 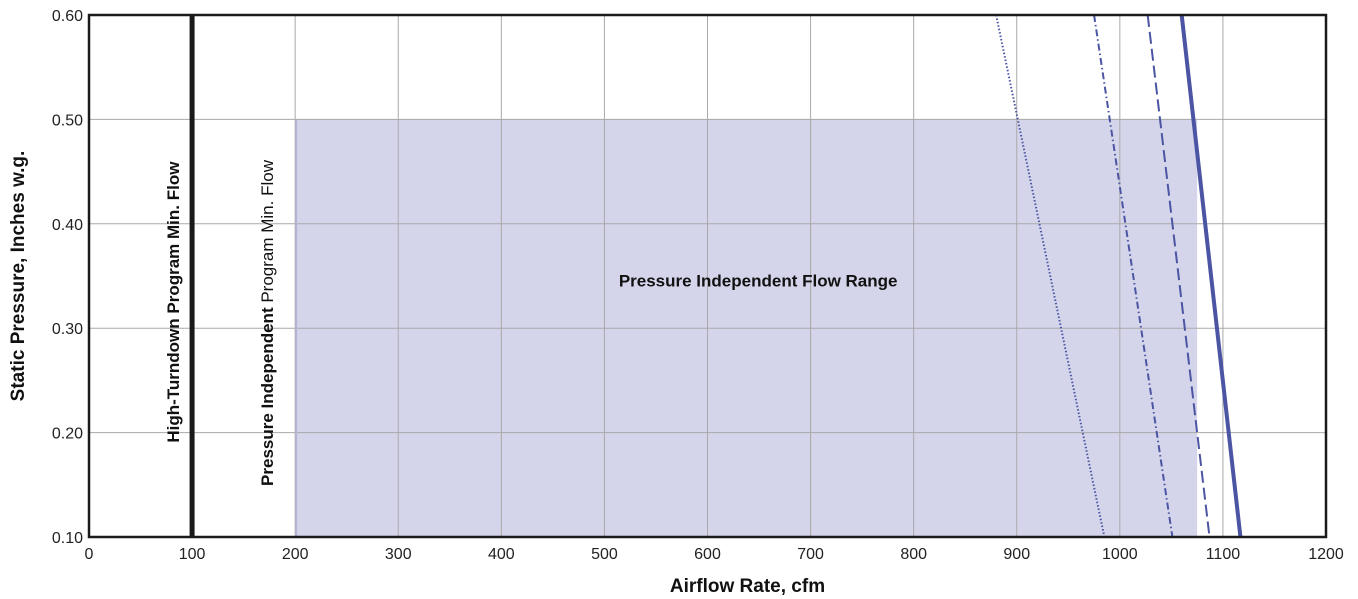 I want to click on high-turndown-label: High-Turndown Program Min. Flow, so click(x=173, y=302).